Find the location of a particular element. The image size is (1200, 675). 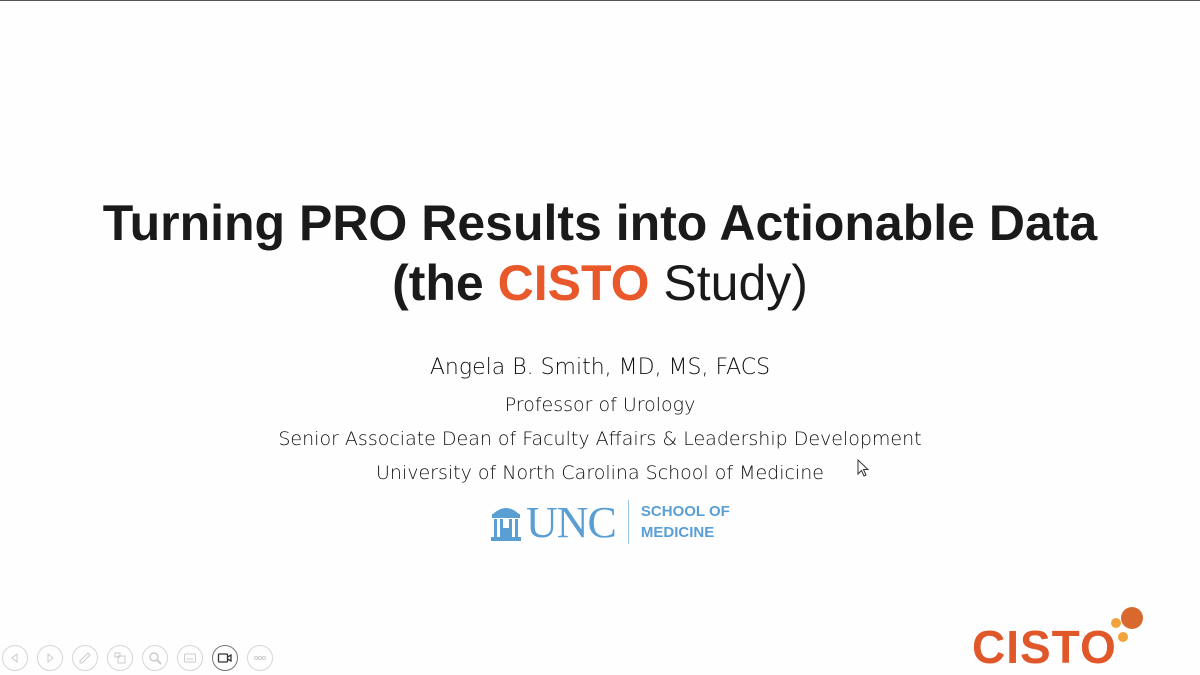

next-icon is located at coordinates (50, 658).